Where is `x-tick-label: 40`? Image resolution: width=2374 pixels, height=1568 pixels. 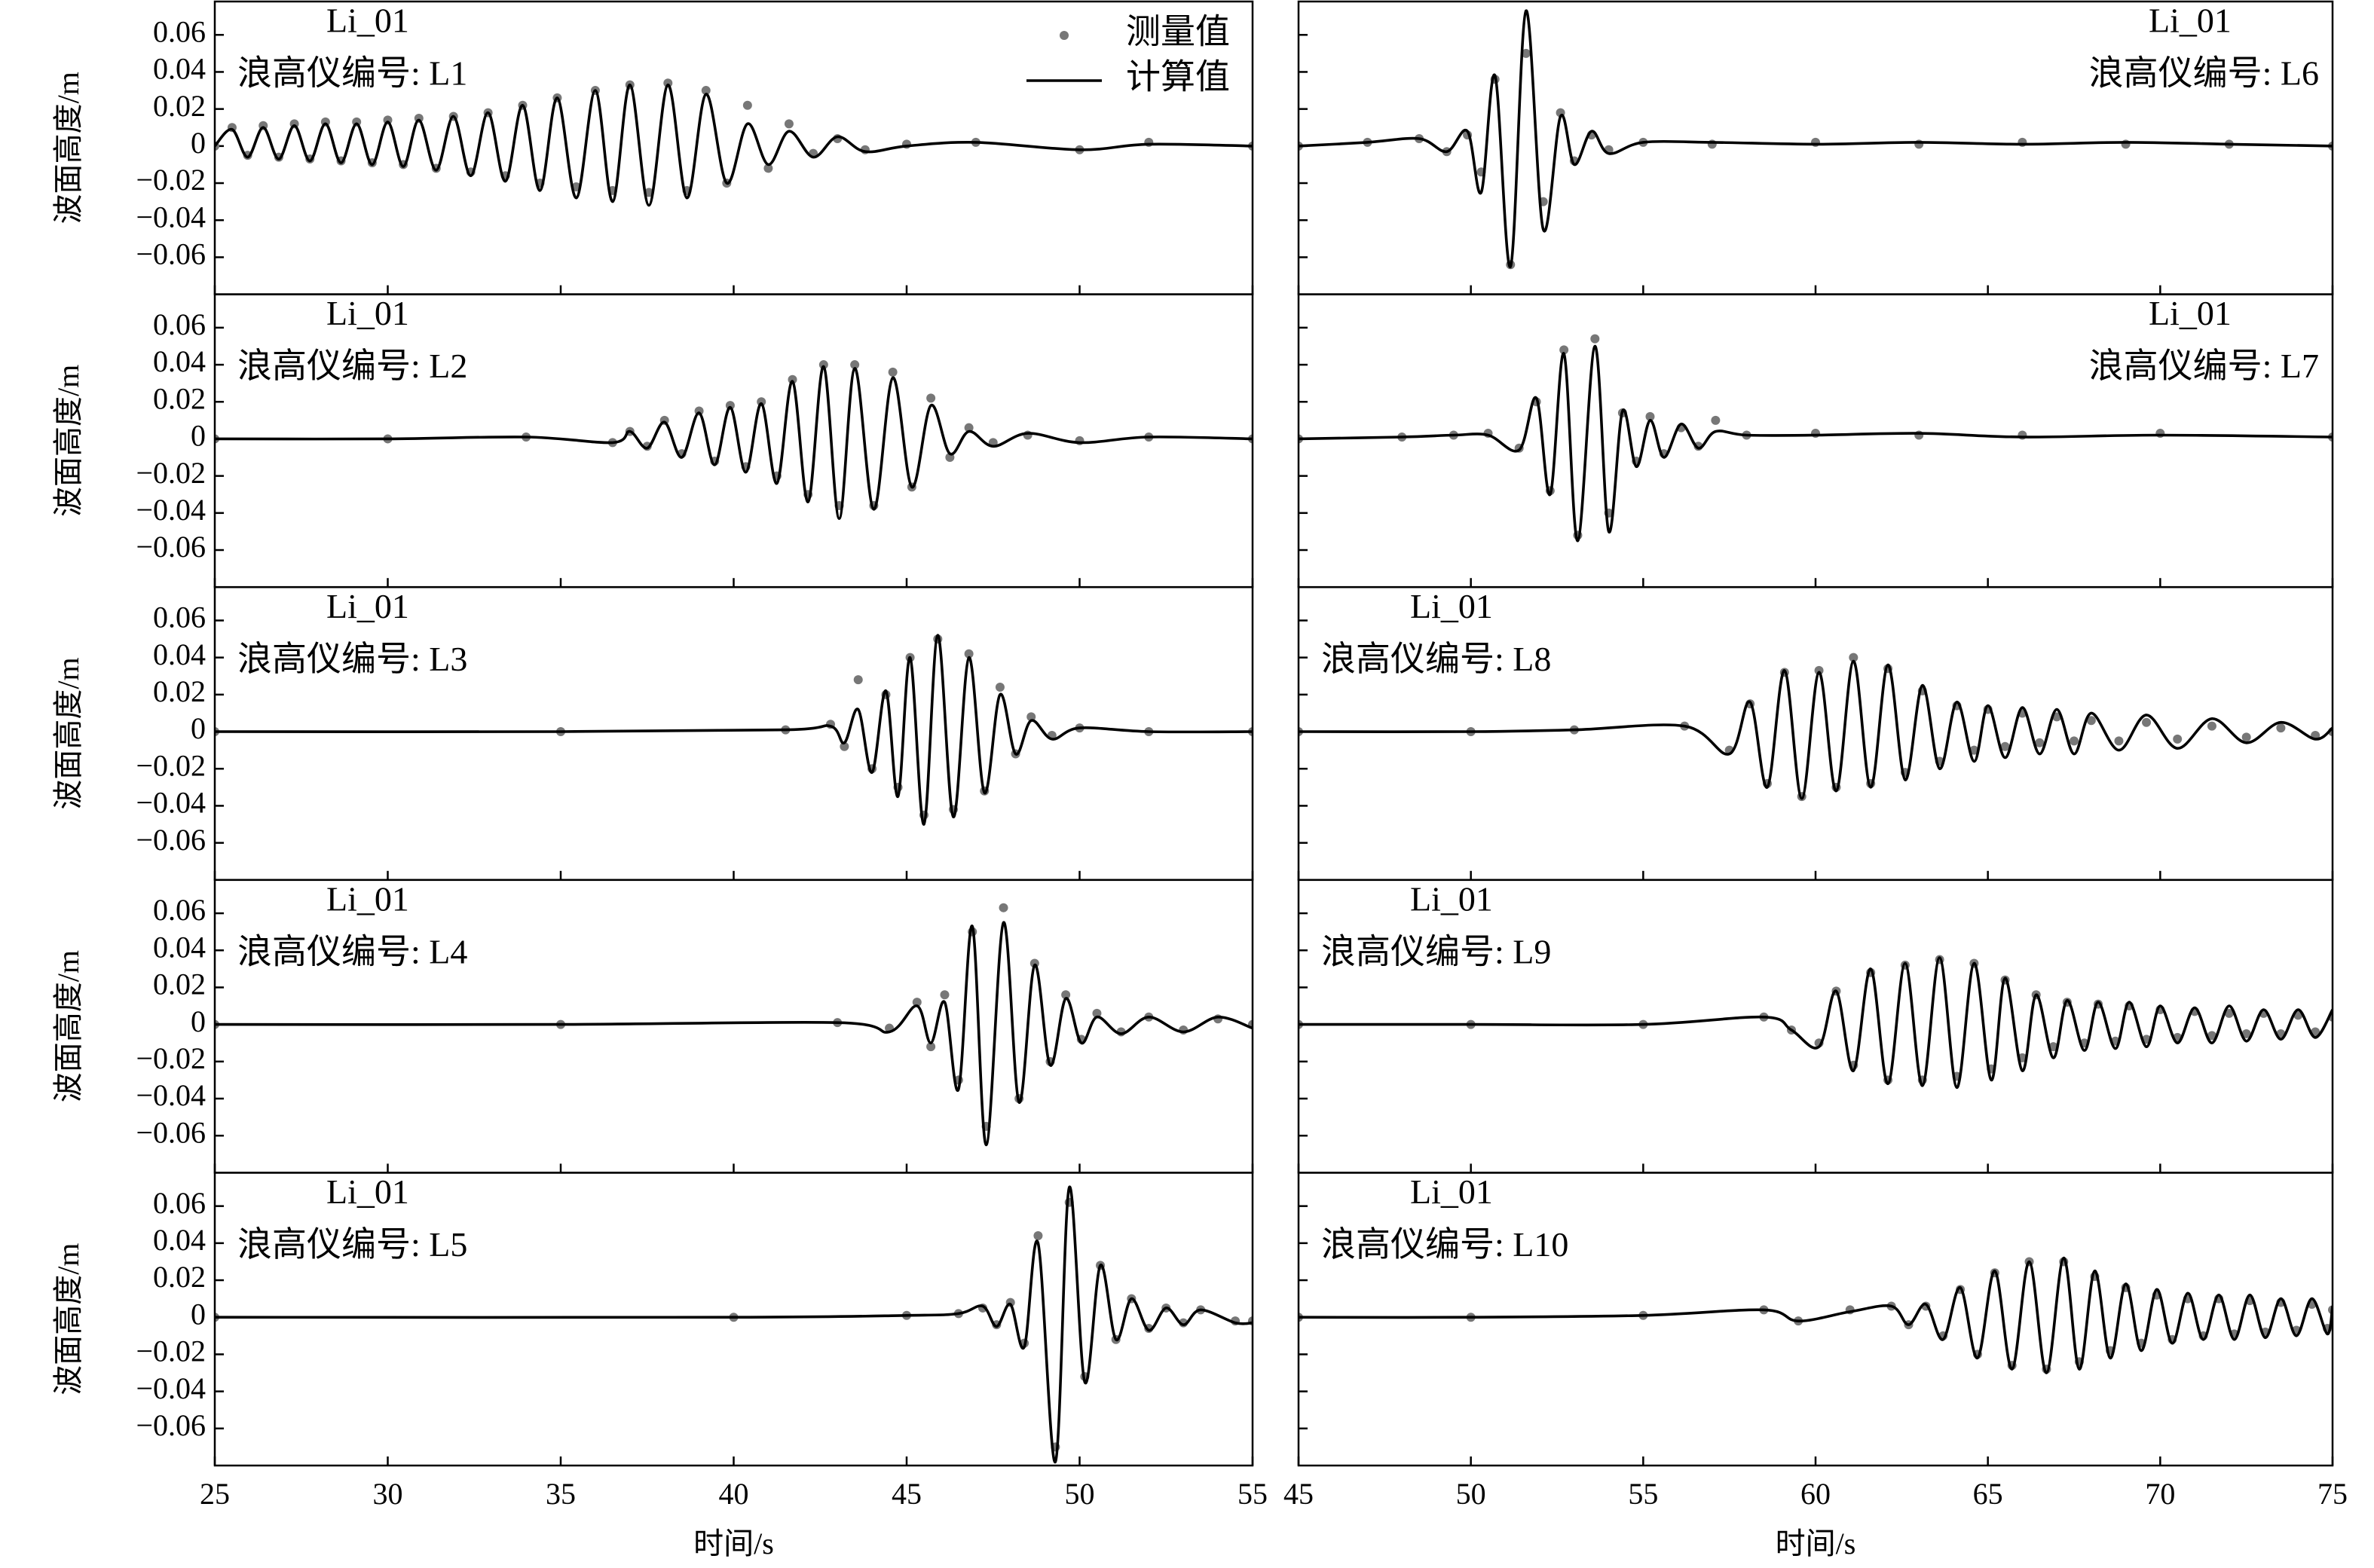 x-tick-label: 40 is located at coordinates (734, 1494).